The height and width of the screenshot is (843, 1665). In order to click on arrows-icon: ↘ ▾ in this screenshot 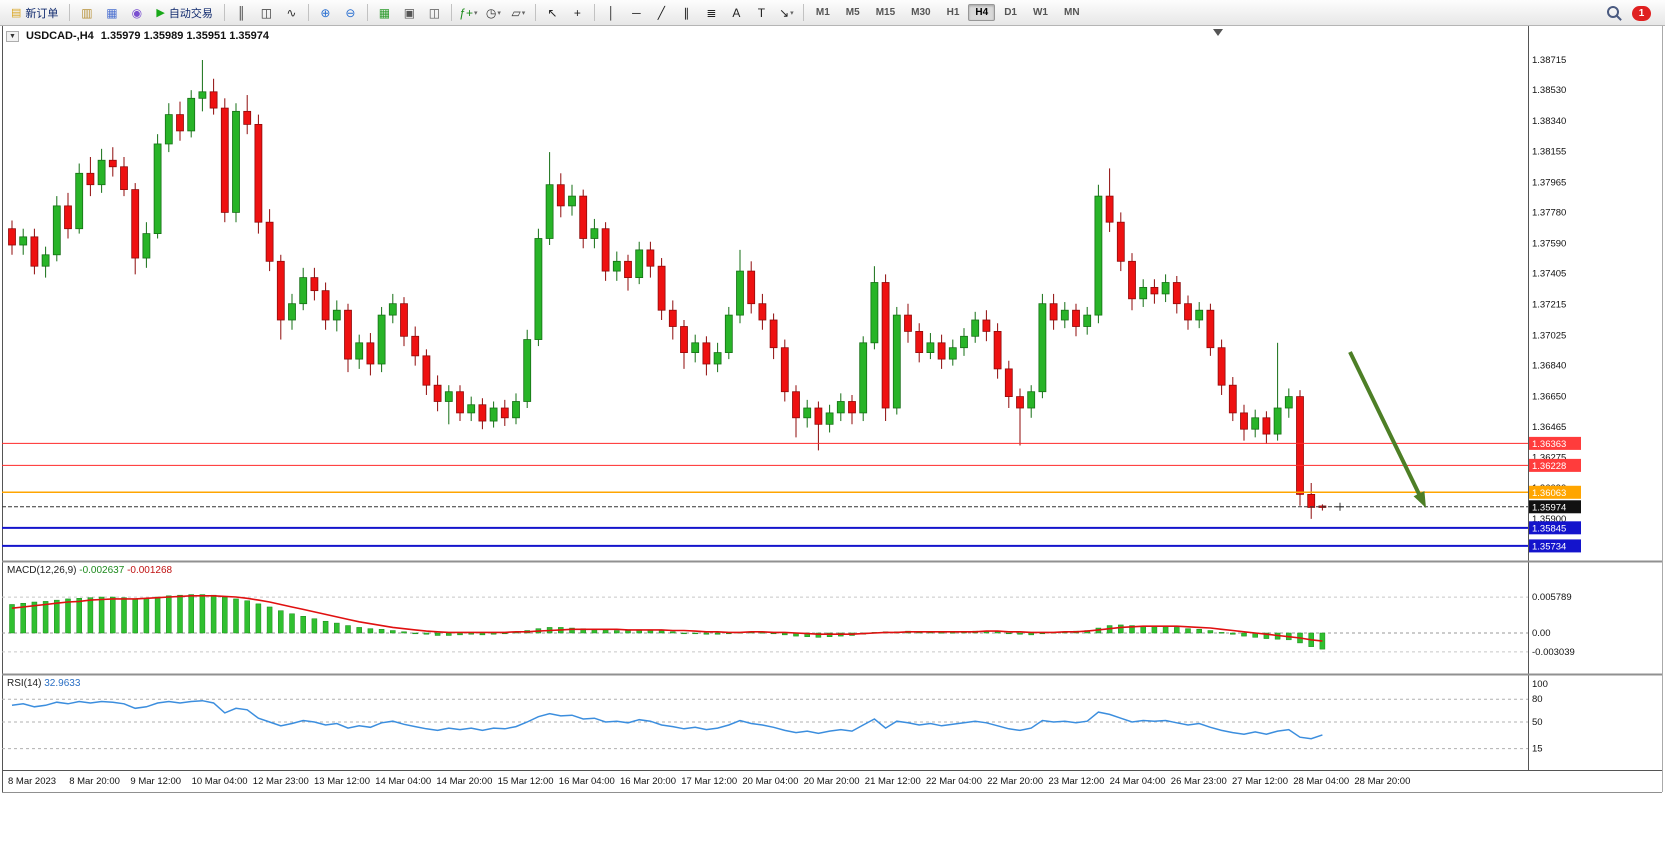, I will do `click(786, 13)`.